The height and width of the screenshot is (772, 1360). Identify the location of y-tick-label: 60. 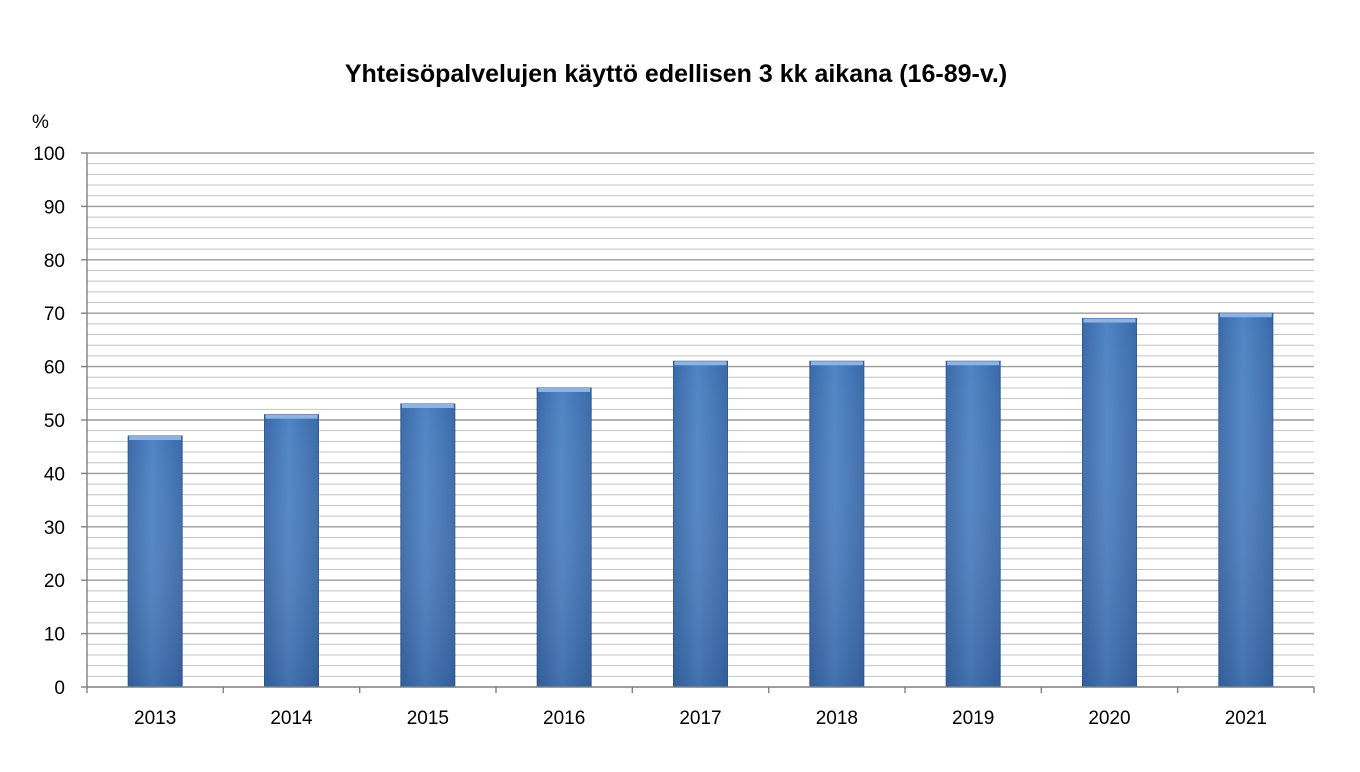
(54, 368).